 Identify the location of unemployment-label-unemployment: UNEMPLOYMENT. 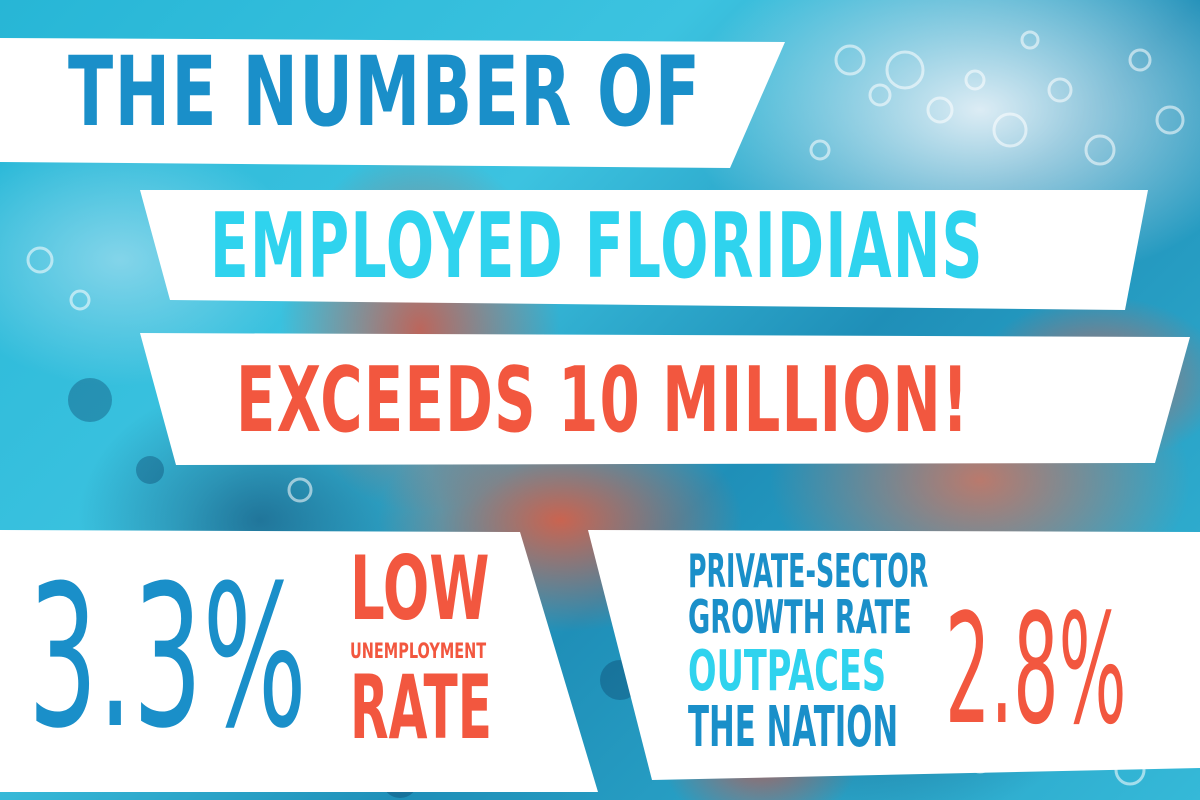
(418, 651).